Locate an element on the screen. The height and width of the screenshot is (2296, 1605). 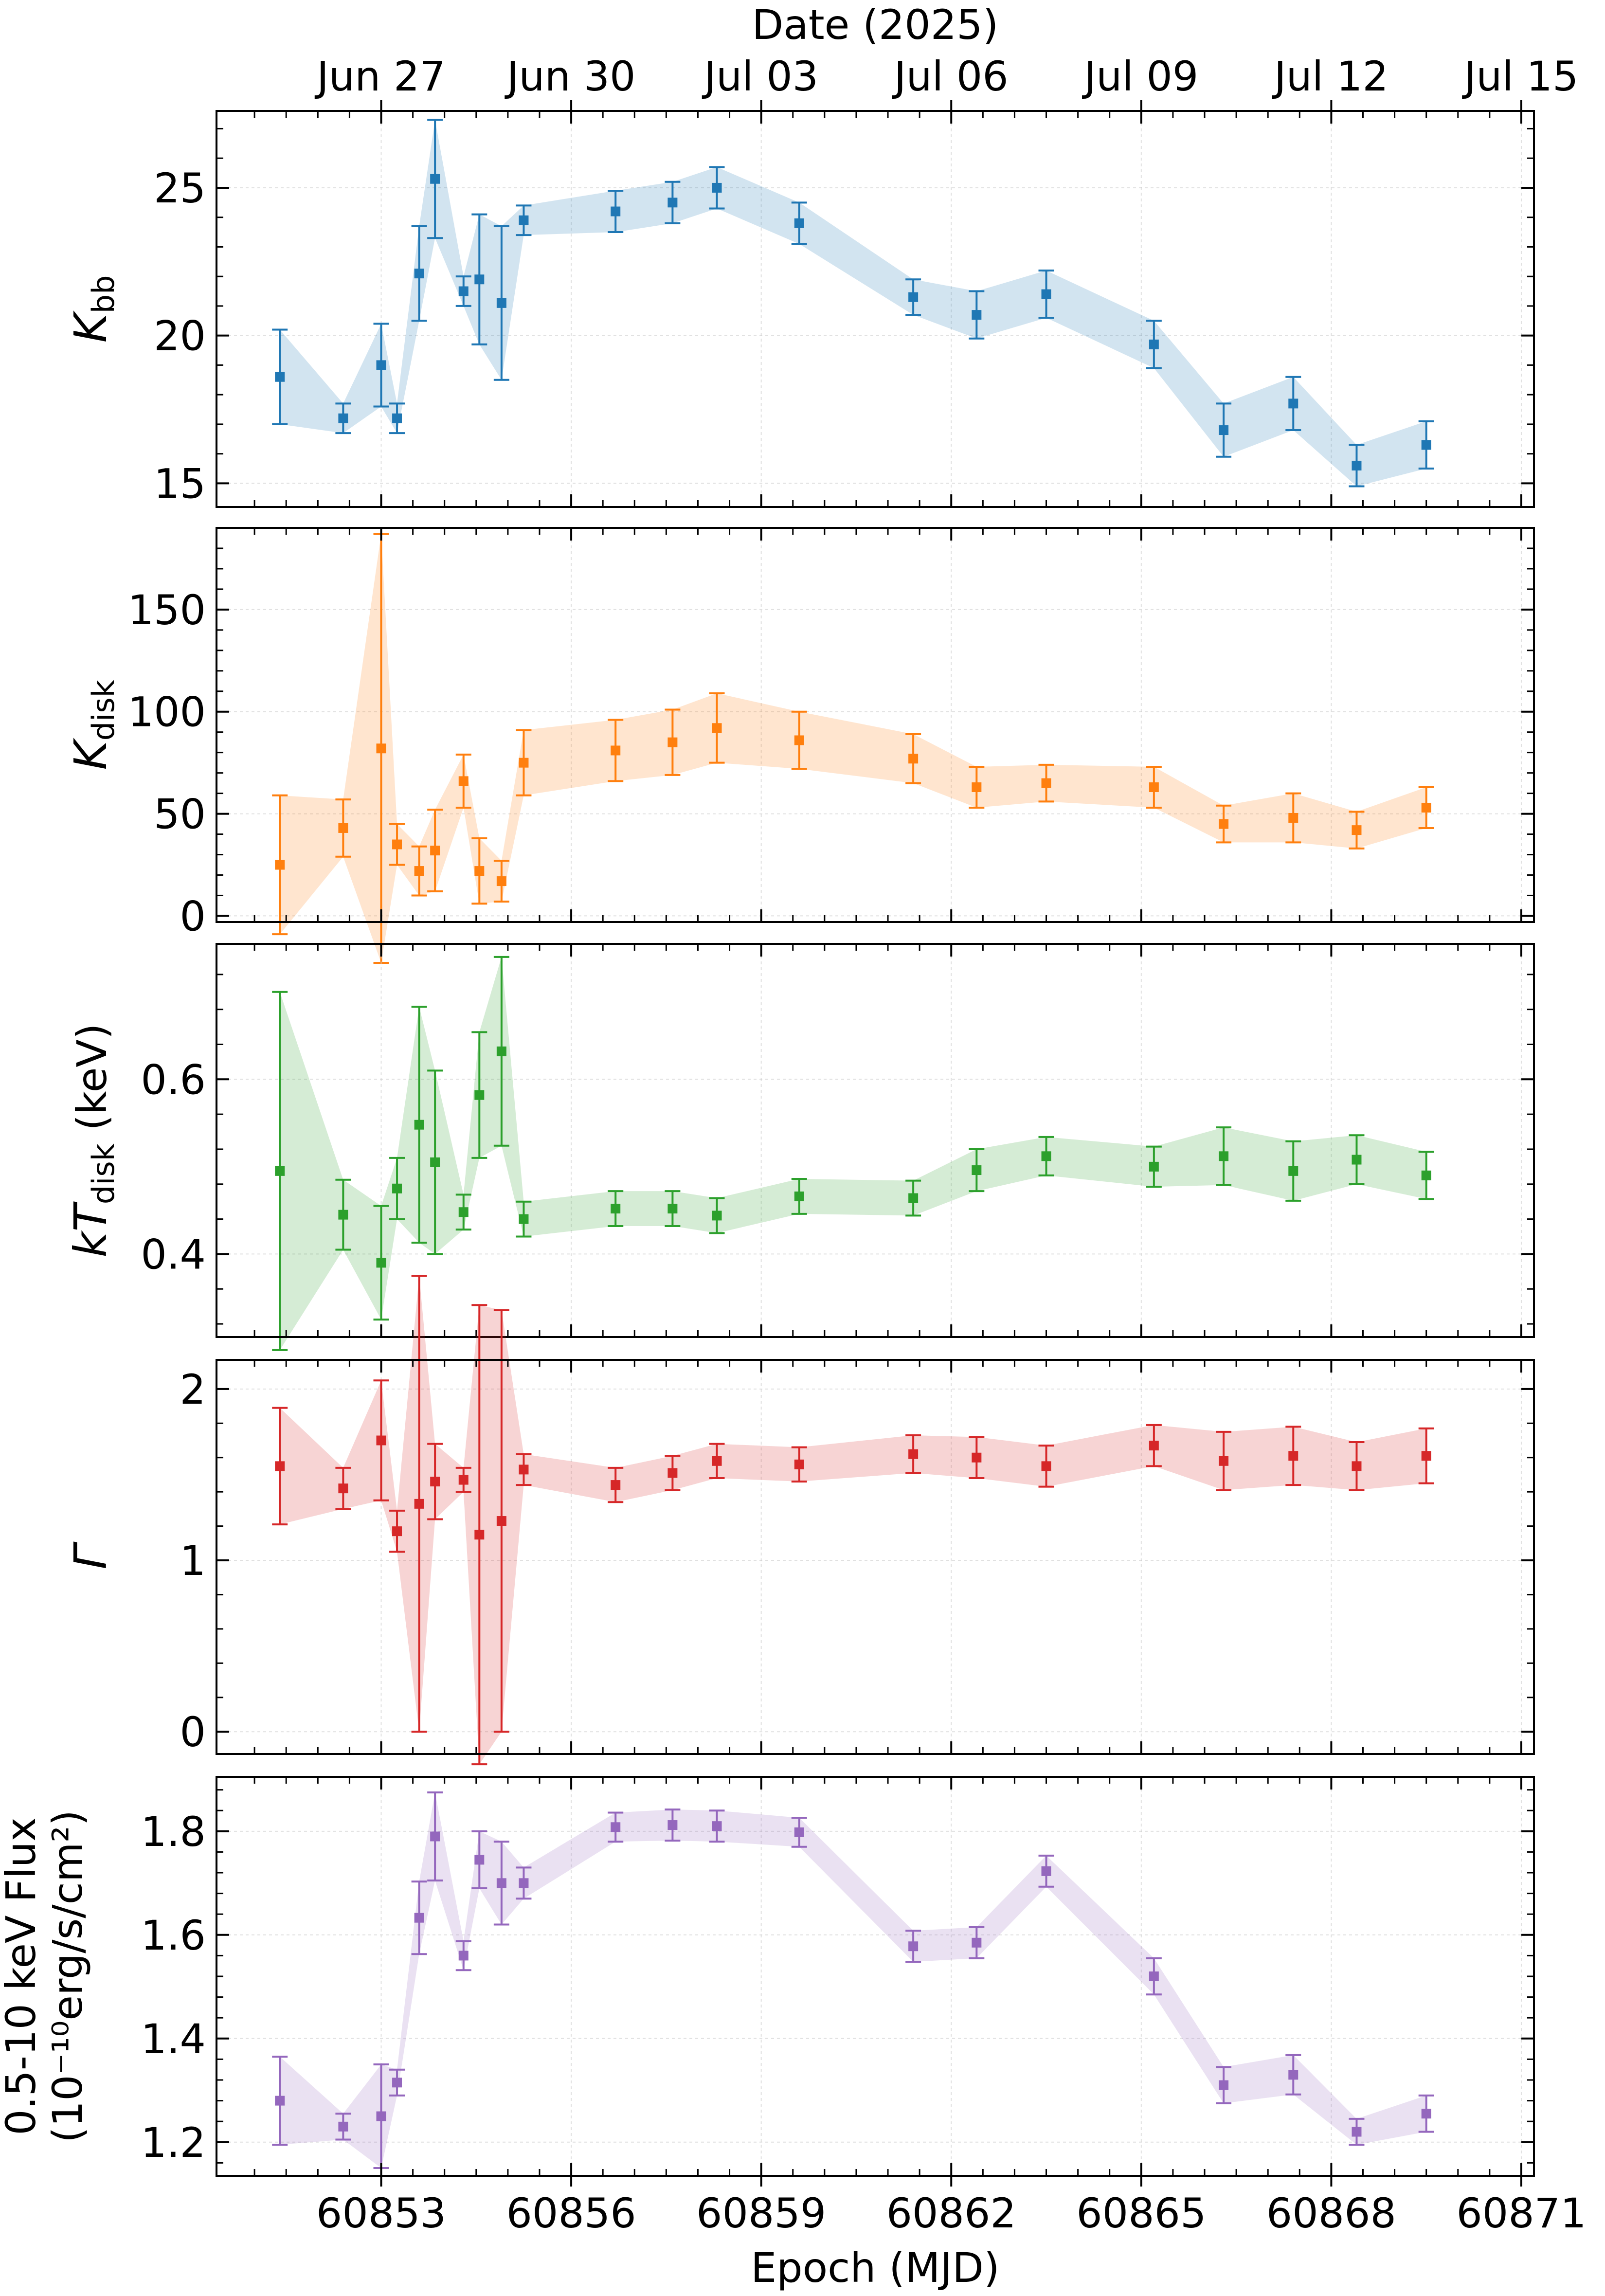
y-tick-label: 0 is located at coordinates (193, 1732).